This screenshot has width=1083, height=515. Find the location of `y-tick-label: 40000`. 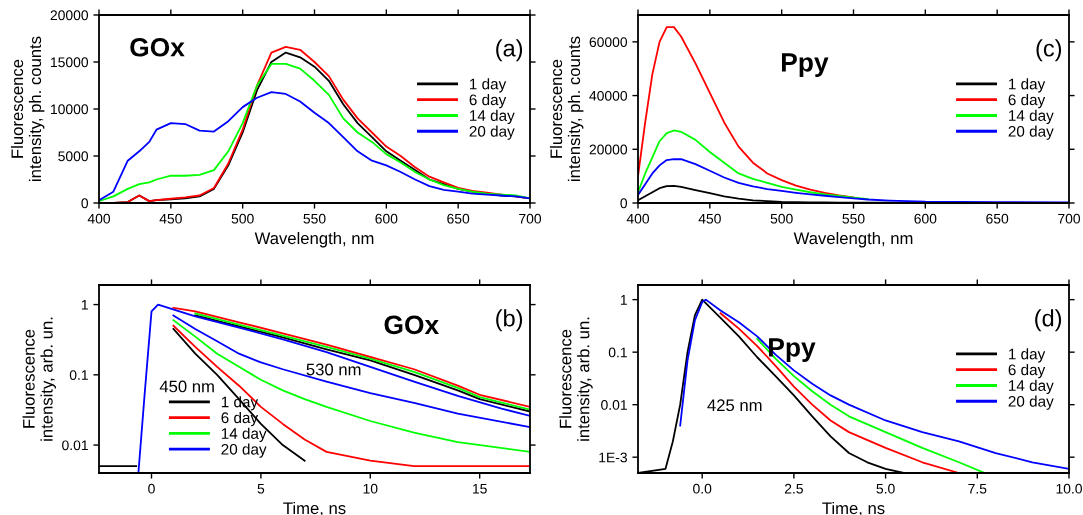

y-tick-label: 40000 is located at coordinates (608, 95).